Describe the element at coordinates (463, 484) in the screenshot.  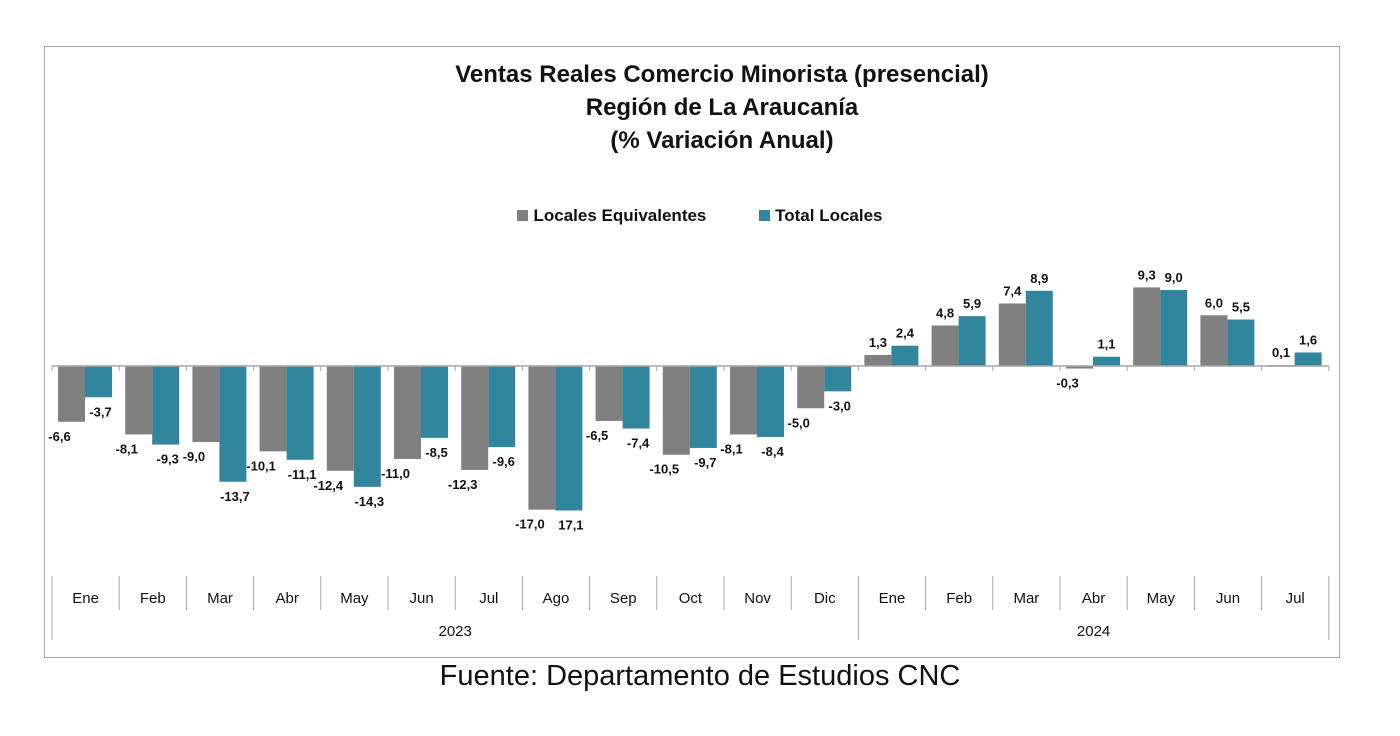
I see `data-label-locales-equivalentes: -12,3` at that location.